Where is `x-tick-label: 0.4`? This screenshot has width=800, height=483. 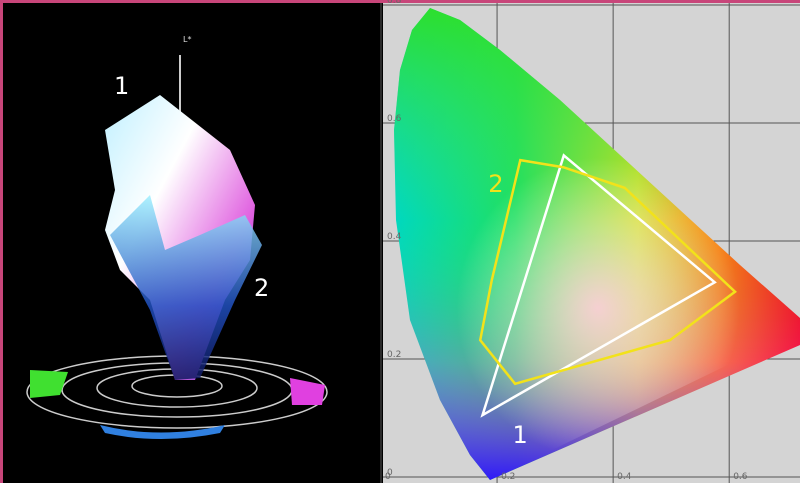 x-tick-label: 0.4 is located at coordinates (624, 477).